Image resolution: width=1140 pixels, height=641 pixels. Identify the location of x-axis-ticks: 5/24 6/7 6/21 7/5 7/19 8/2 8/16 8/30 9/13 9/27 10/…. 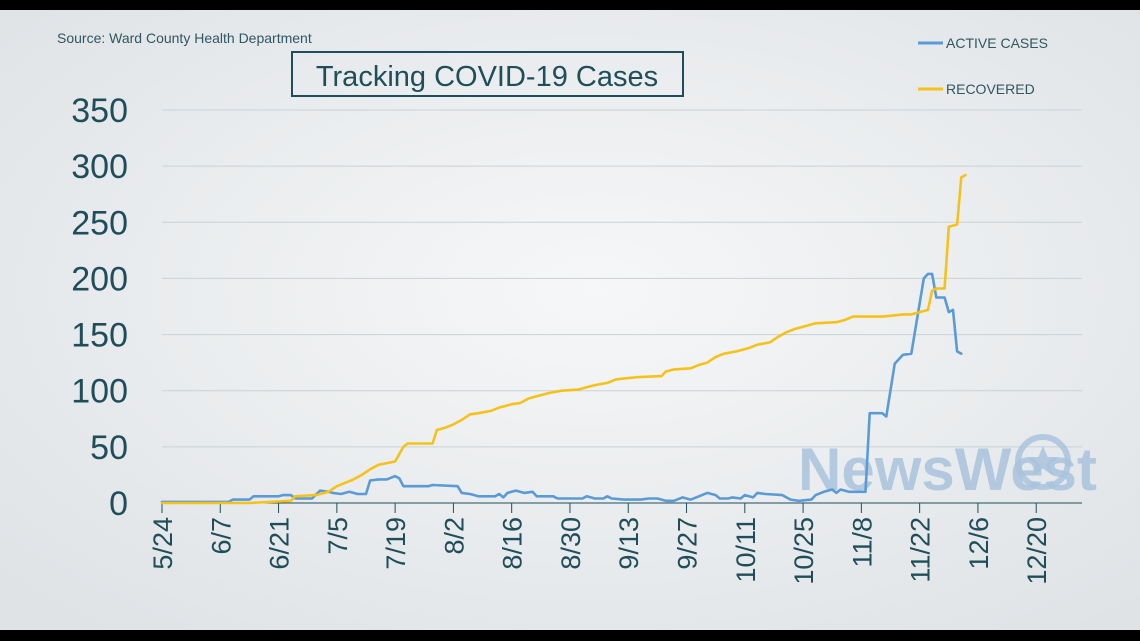
(600, 544).